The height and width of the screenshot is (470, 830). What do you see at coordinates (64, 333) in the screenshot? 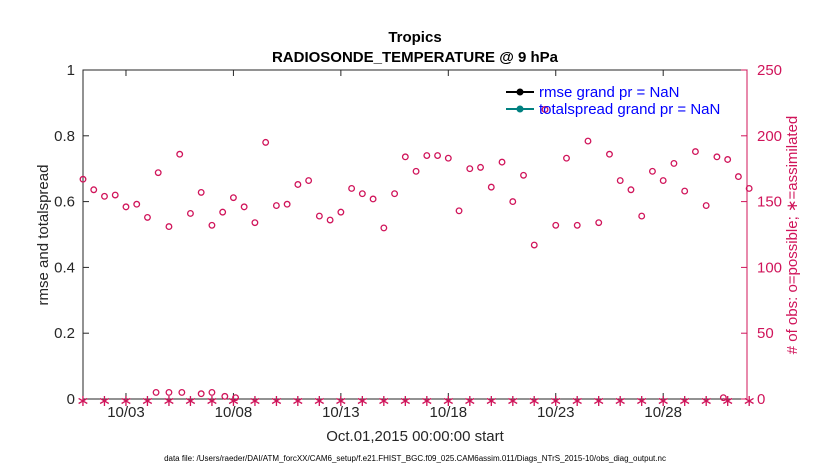
I see `y-tick-label: 0.2` at bounding box center [64, 333].